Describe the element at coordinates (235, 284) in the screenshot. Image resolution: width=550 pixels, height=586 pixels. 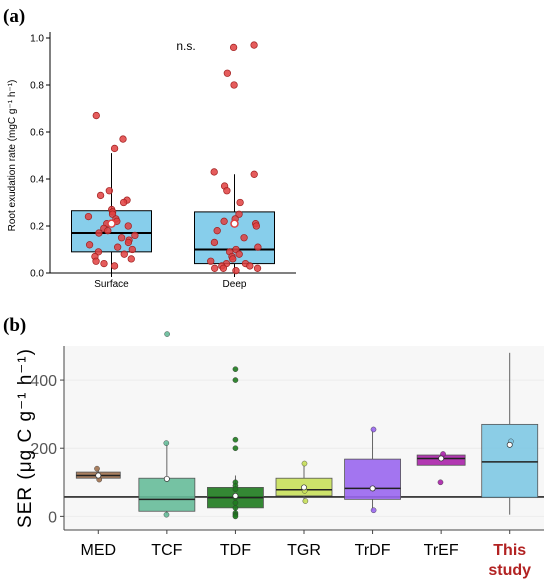
I see `x-tick-label-deep: Deep` at that location.